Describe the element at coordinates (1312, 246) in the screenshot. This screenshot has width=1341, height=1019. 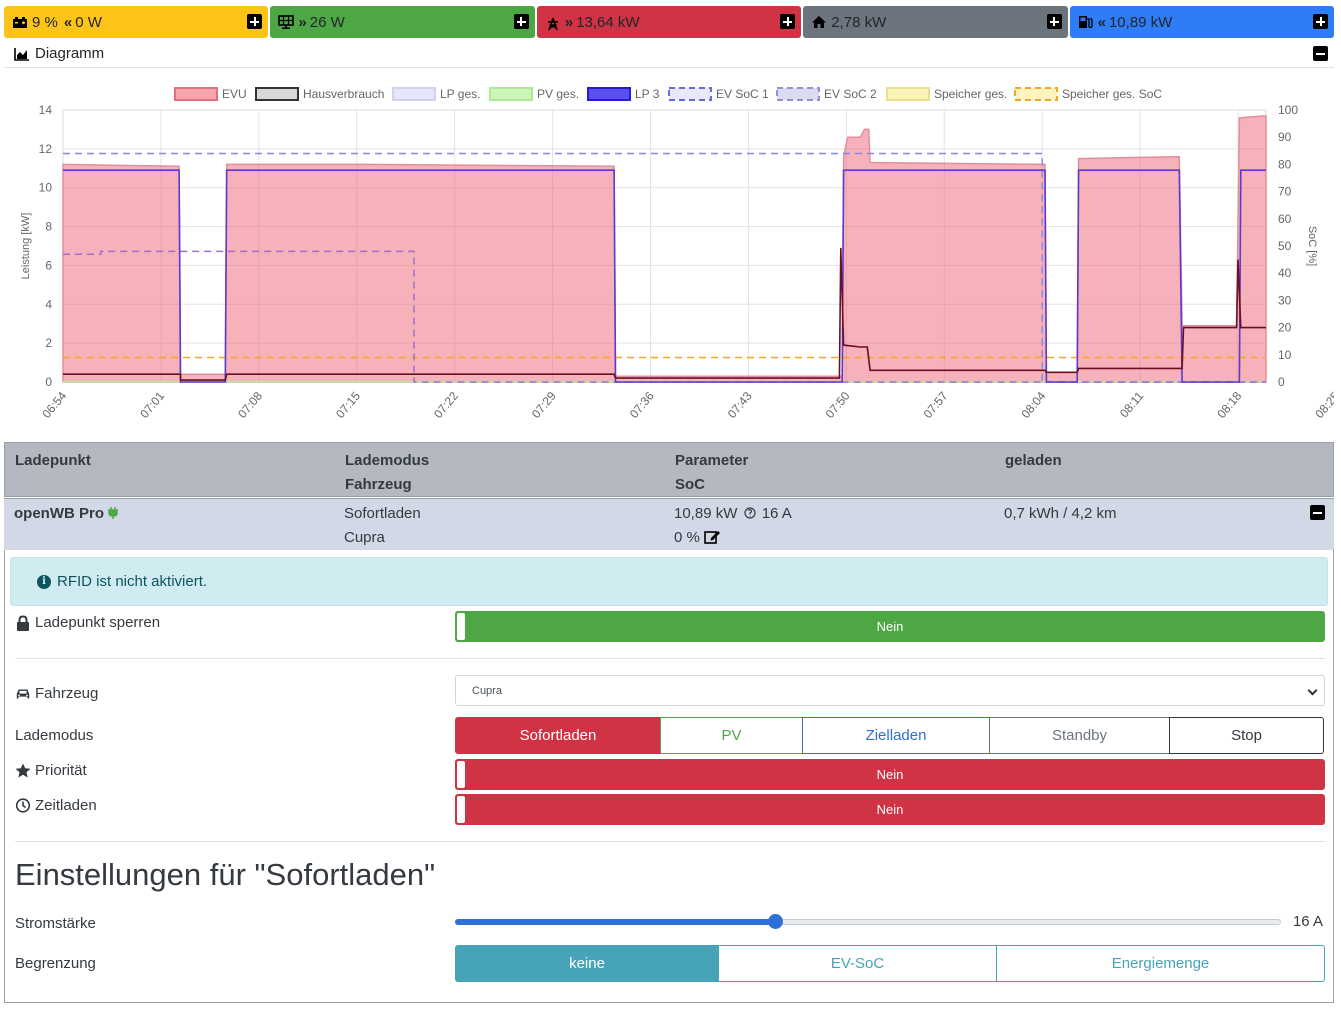
I see `y2-axis-title: SoC [%]` at that location.